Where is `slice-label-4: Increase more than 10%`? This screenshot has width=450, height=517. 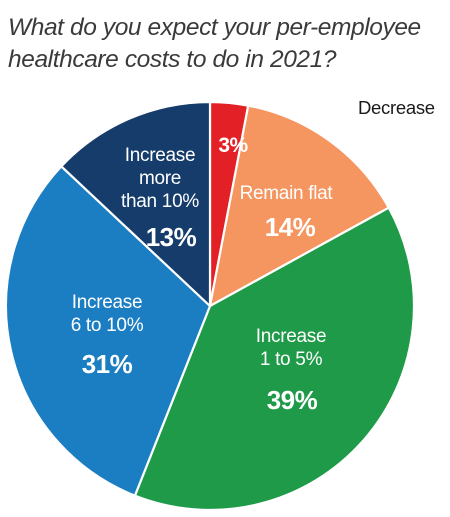
slice-label-4: Increase more than 10% is located at coordinates (160, 178).